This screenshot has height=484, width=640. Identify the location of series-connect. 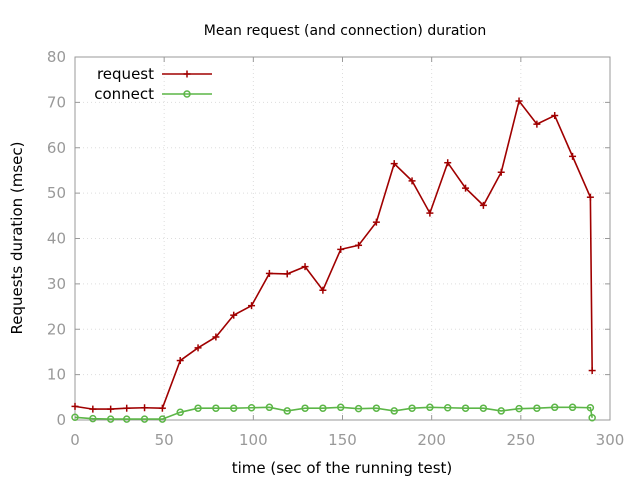
(333, 413).